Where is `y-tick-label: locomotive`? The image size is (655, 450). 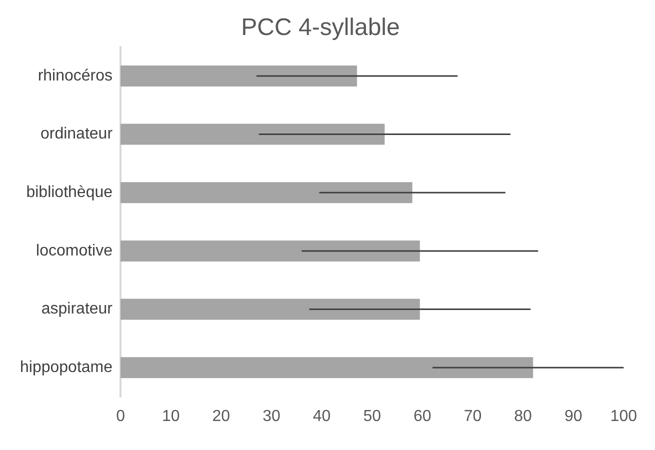 y-tick-label: locomotive is located at coordinates (74, 251).